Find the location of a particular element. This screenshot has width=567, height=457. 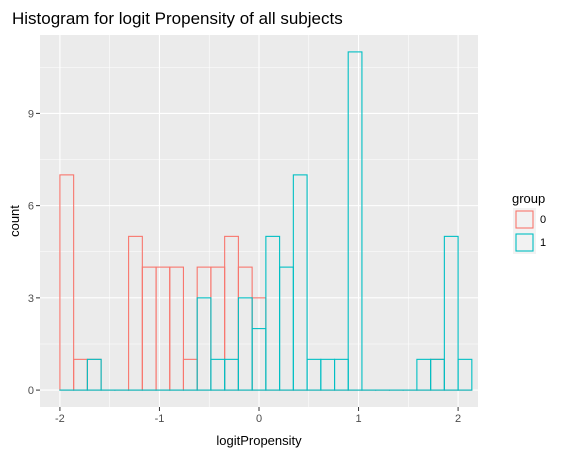

x-axis-title: logitPropensity is located at coordinates (259, 440).